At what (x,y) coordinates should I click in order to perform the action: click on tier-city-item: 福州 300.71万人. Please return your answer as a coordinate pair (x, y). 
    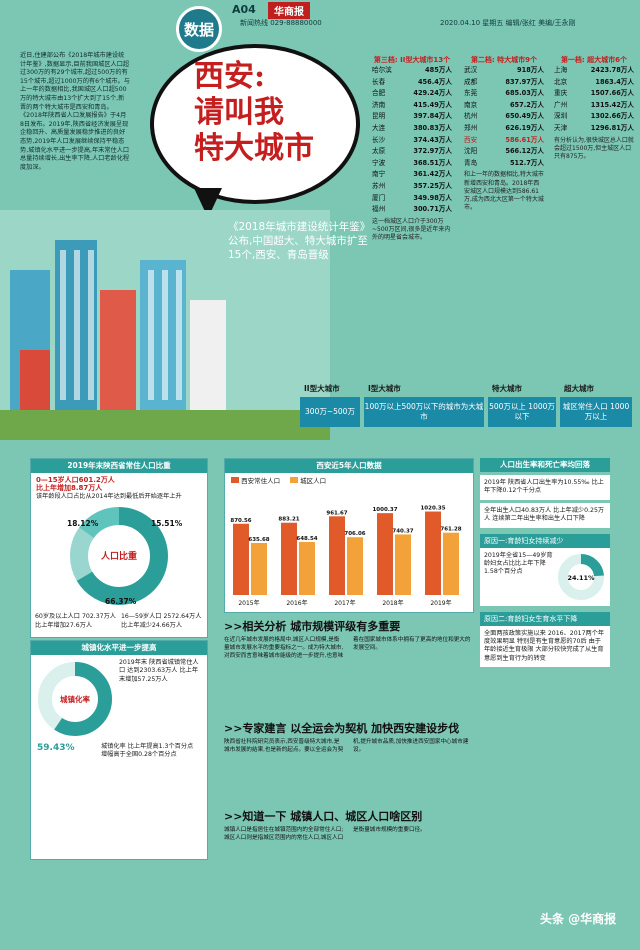
    Looking at the image, I should click on (412, 210).